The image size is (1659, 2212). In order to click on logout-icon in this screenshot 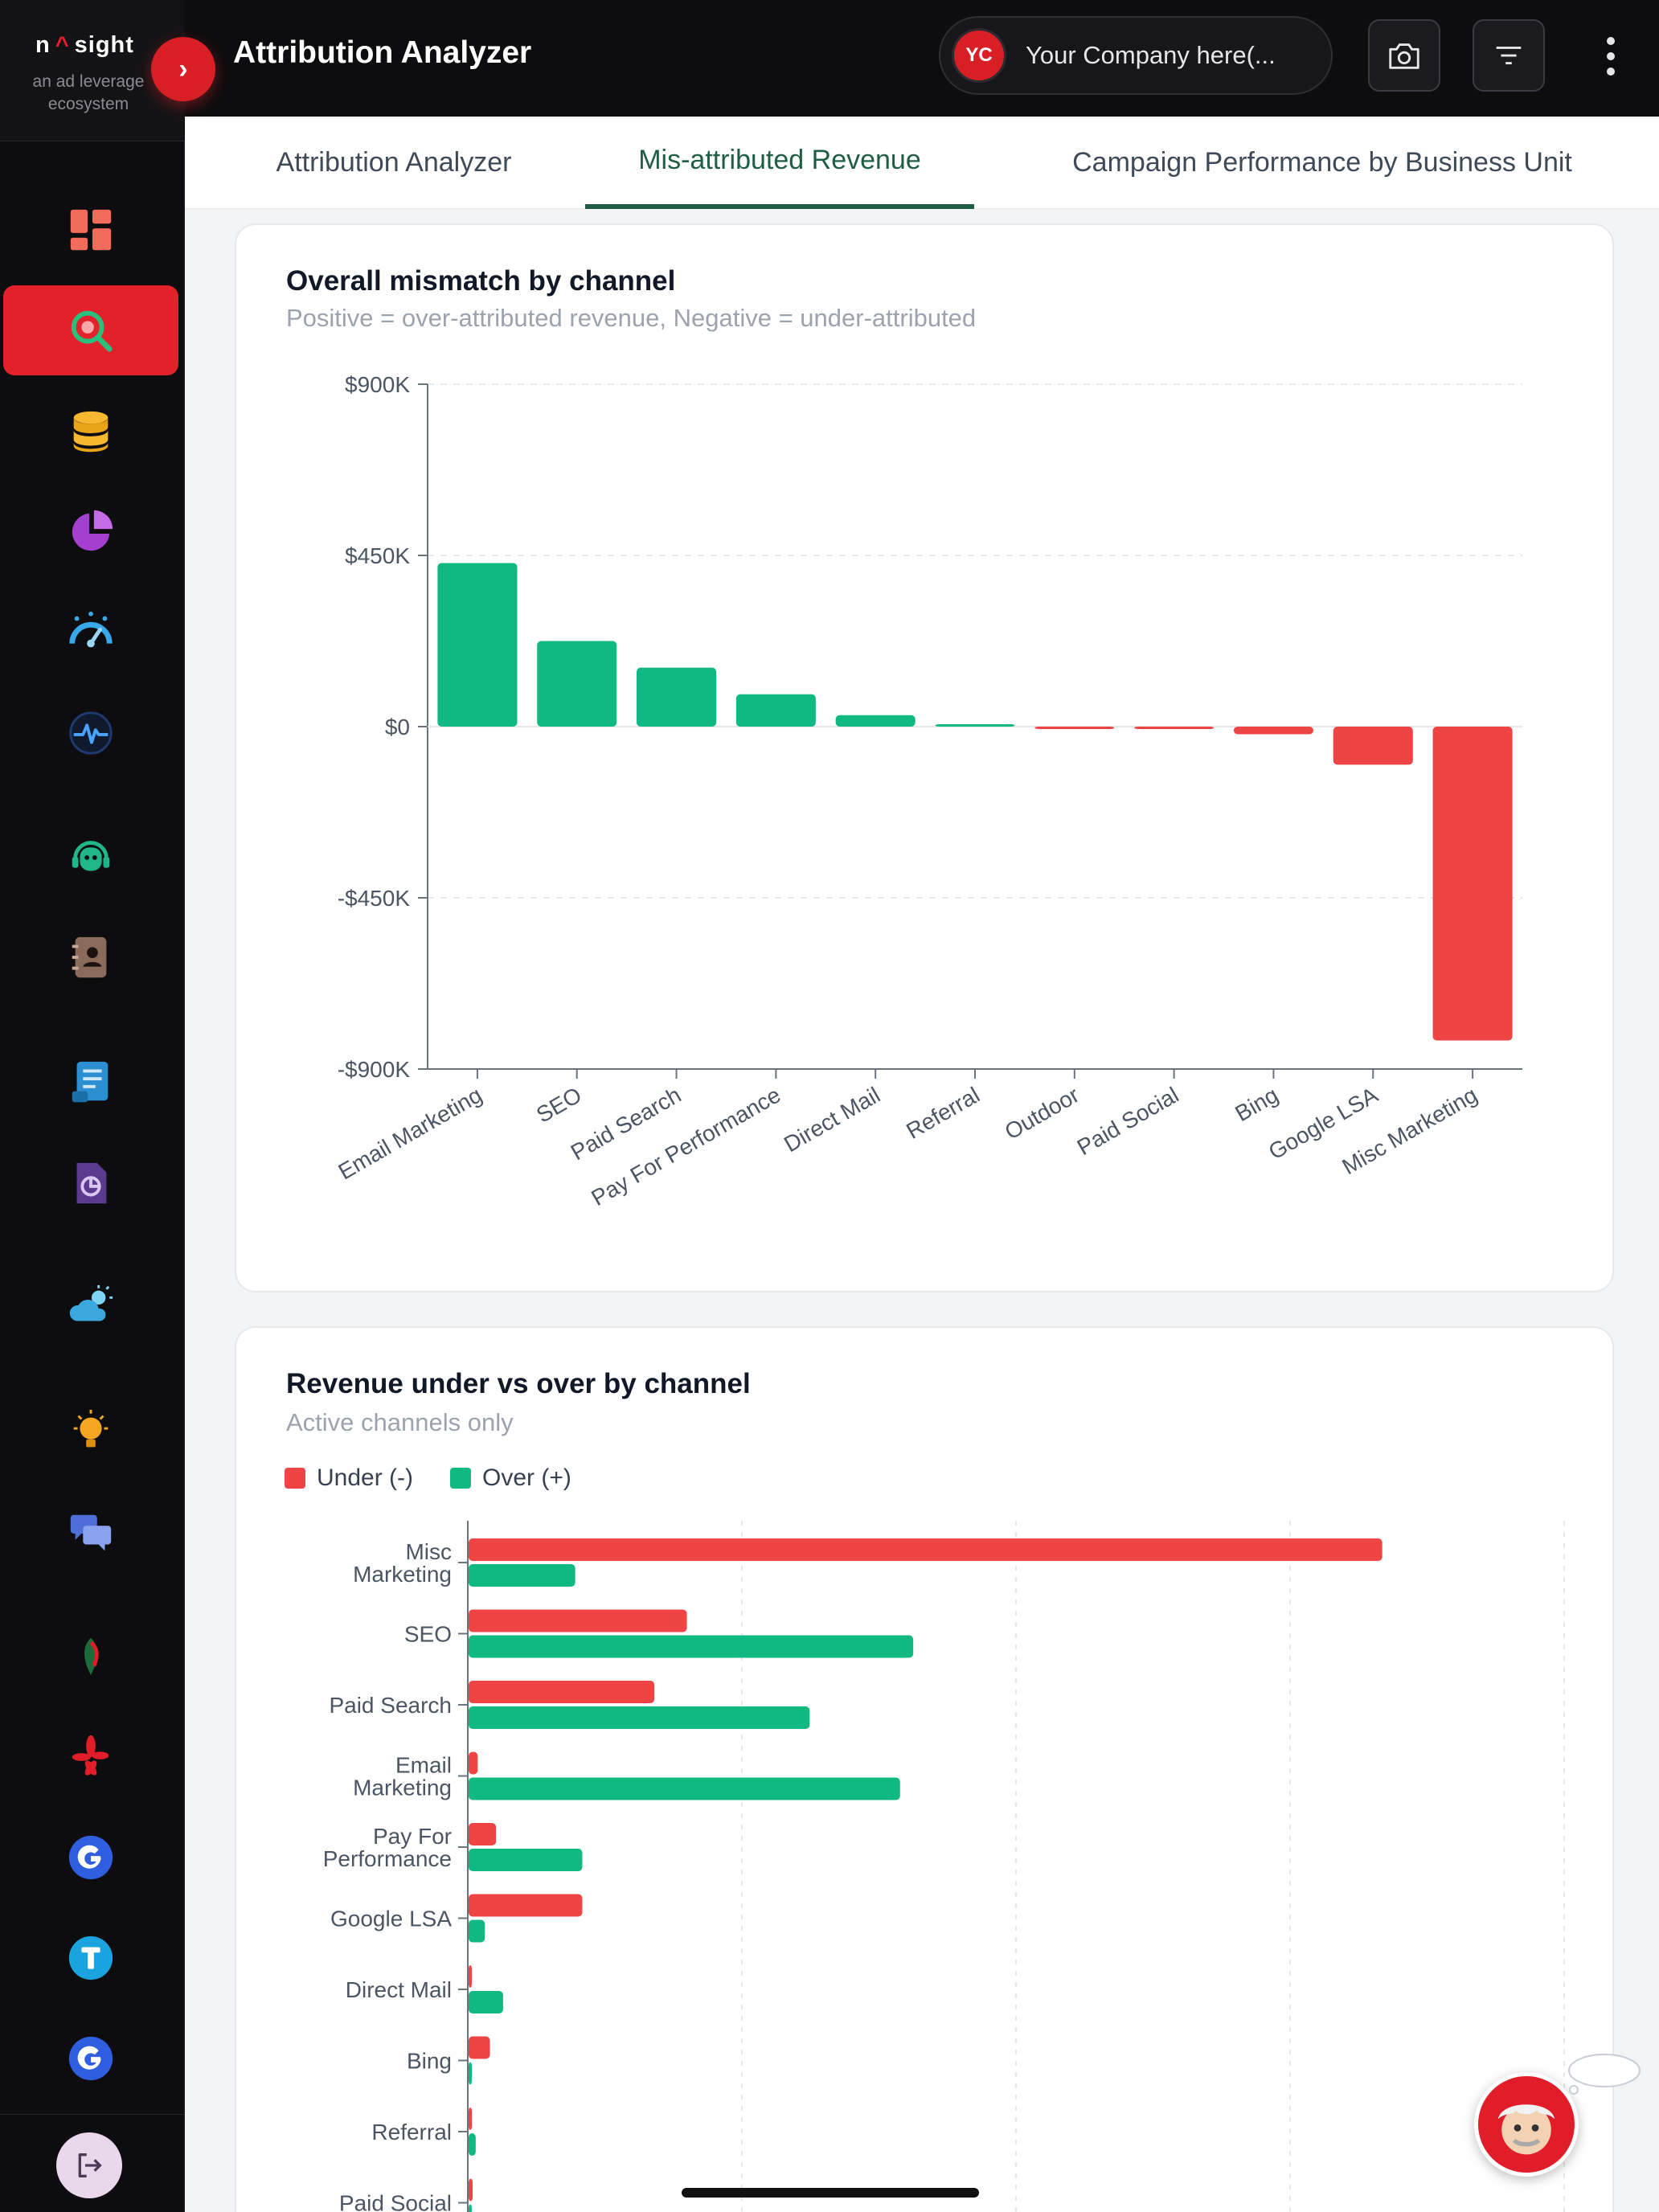, I will do `click(90, 2165)`.